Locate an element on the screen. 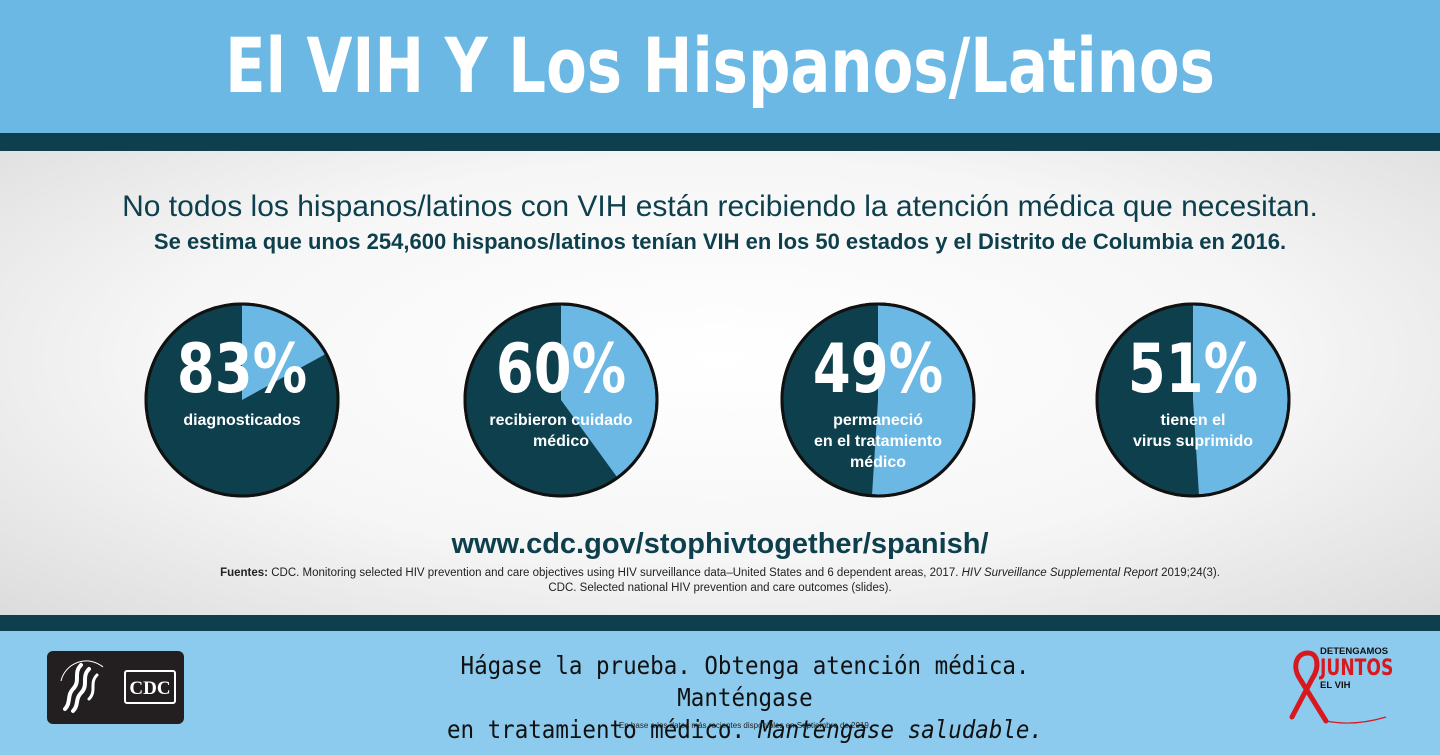 The image size is (1440, 755). stat-label: diagnosticados is located at coordinates (242, 420).